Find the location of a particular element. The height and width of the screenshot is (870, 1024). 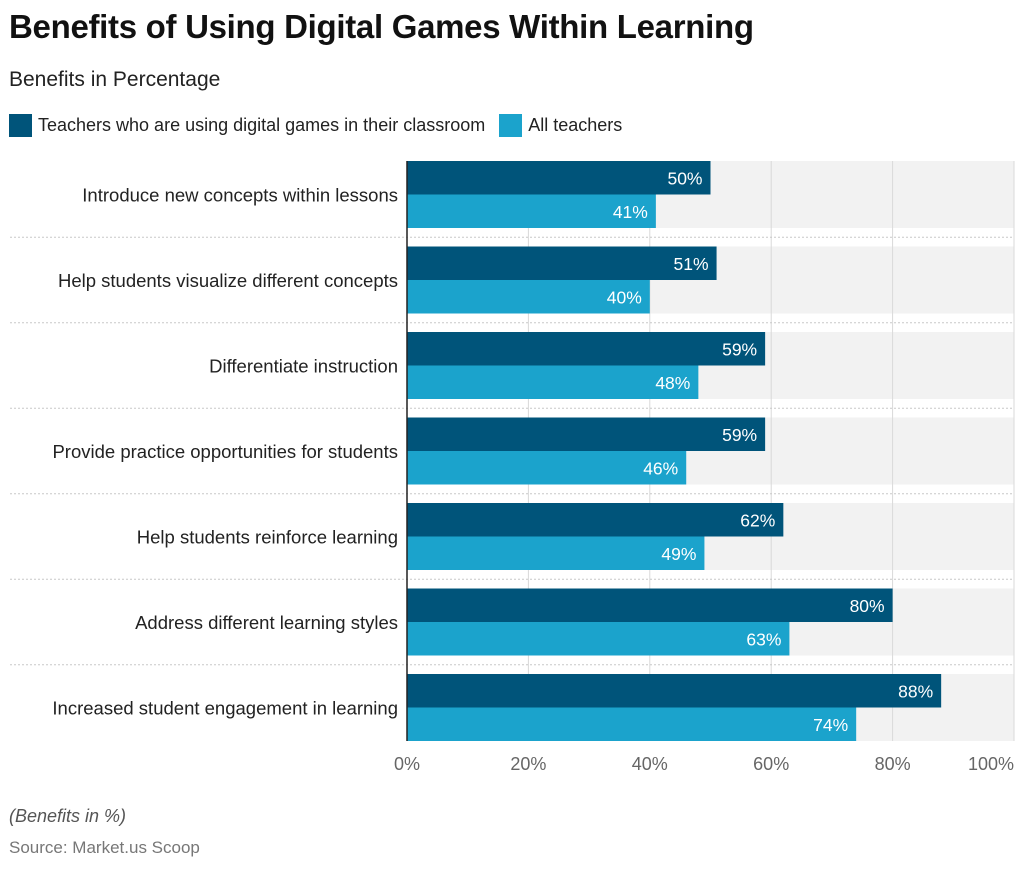

data-label: 88% is located at coordinates (915, 691).